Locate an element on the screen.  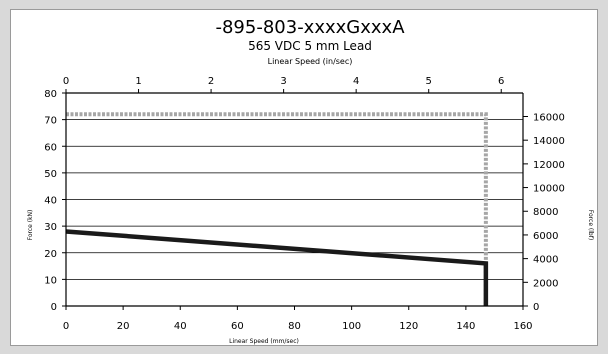
y2-tick-label-3: 6000 is located at coordinates (545, 236).